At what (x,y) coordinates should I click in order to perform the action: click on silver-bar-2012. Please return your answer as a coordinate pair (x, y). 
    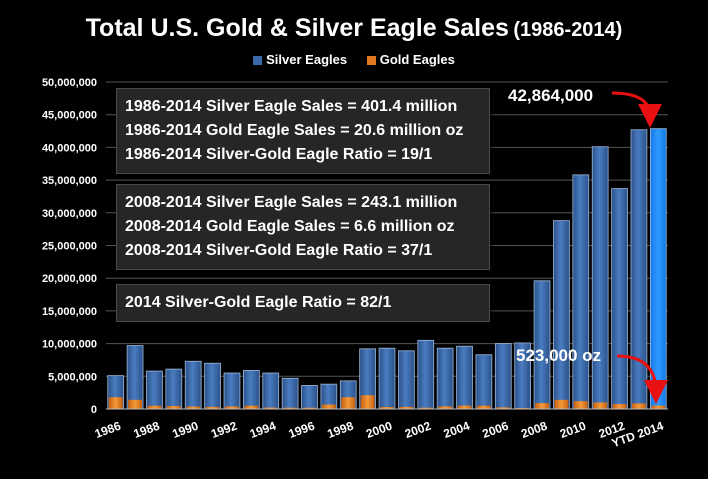
    Looking at the image, I should click on (619, 299).